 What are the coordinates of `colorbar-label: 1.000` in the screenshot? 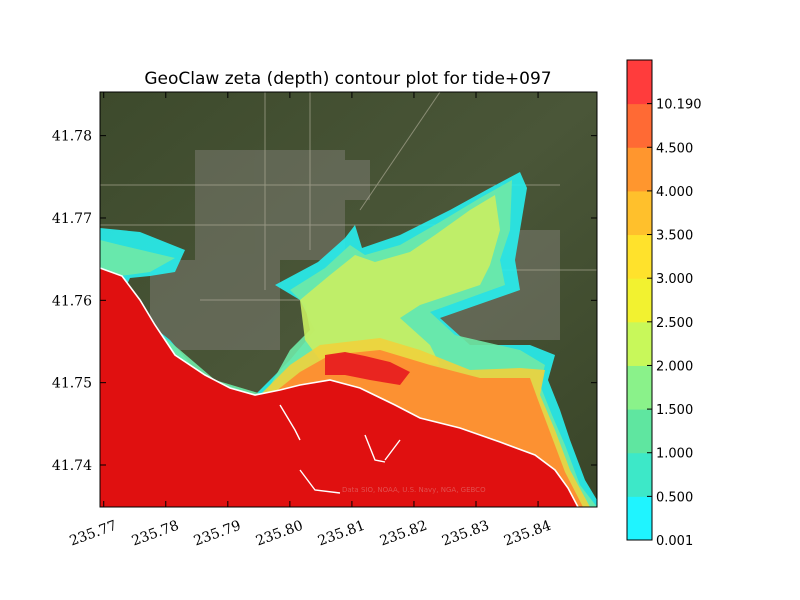 It's located at (674, 454).